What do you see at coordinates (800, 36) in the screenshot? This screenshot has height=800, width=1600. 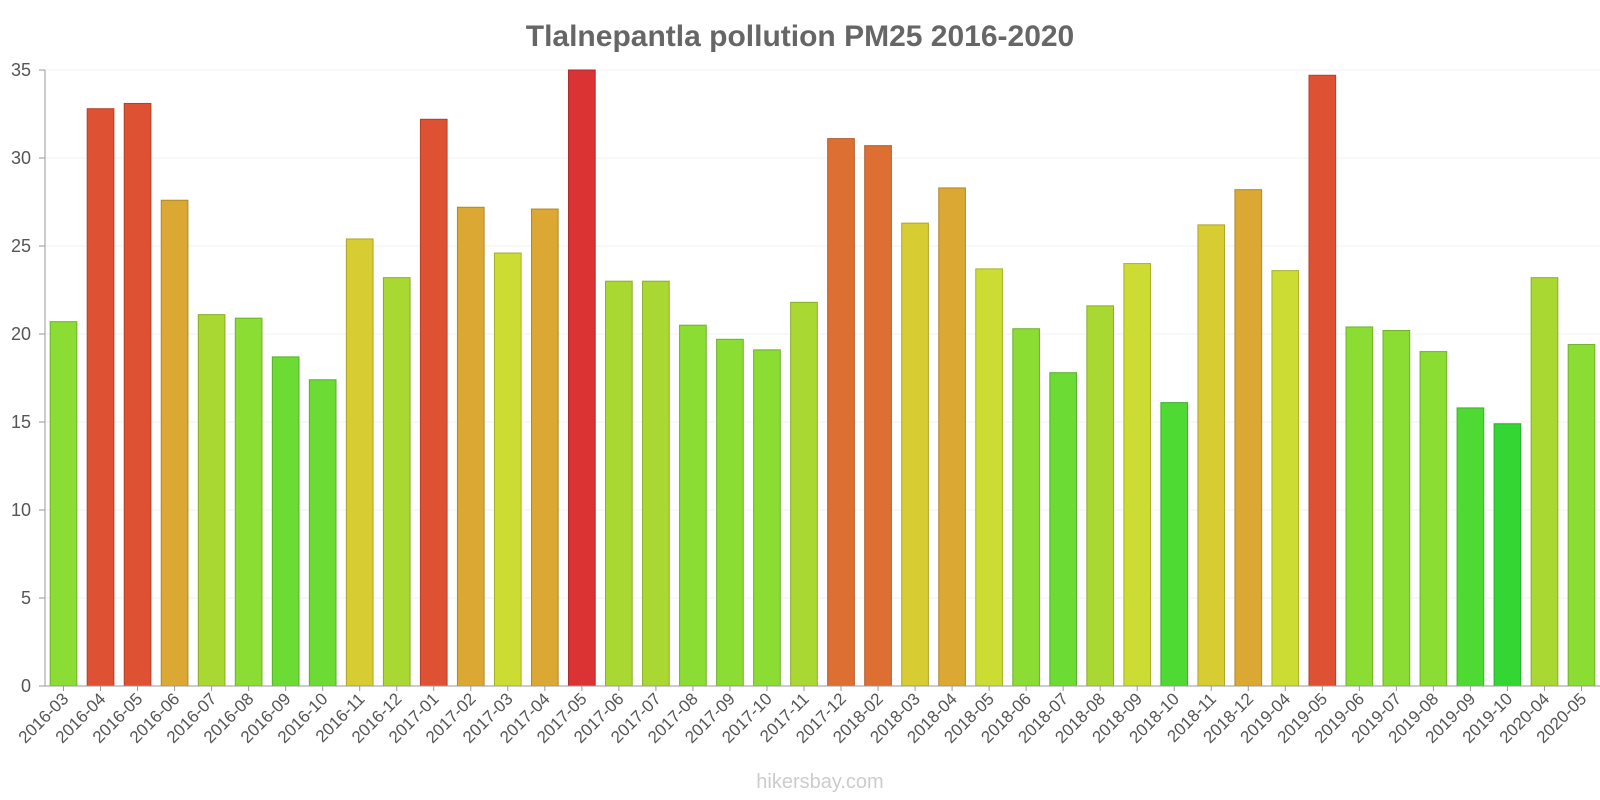 I see `chart-title: Tlalnepantla pollution PM25 2016-2020` at bounding box center [800, 36].